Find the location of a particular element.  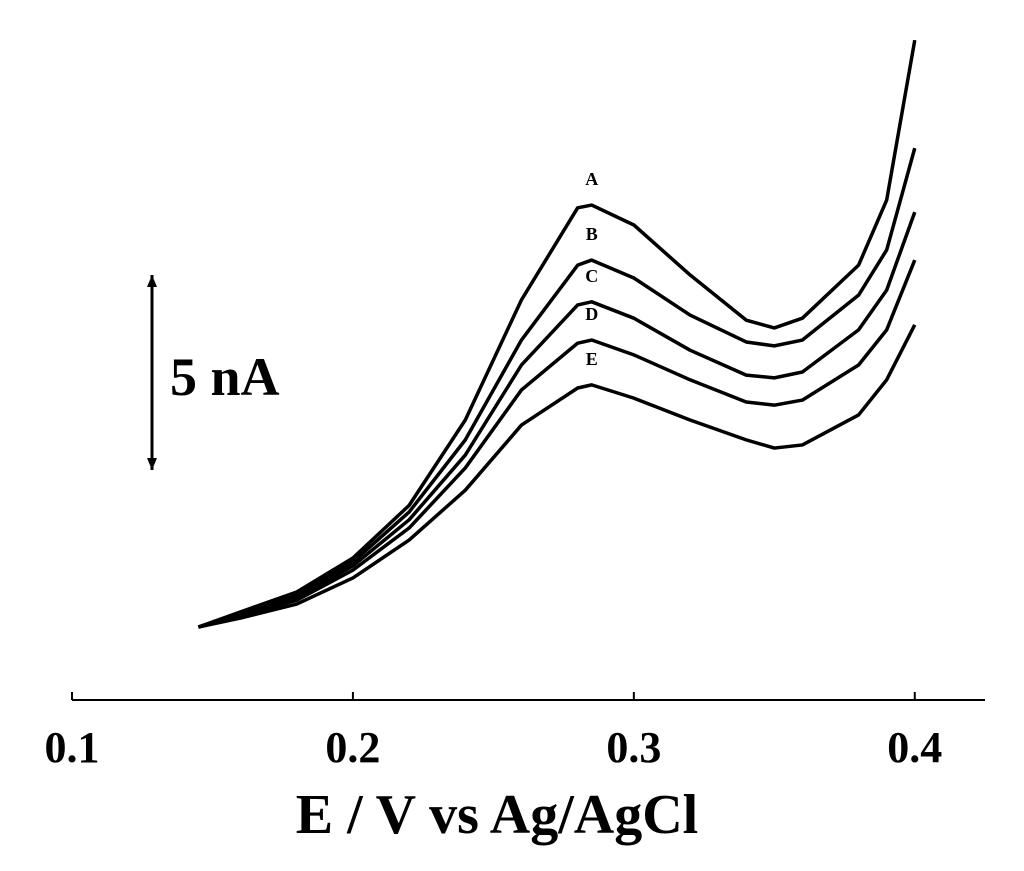

x-tick-label: 0.3 is located at coordinates (633, 747).